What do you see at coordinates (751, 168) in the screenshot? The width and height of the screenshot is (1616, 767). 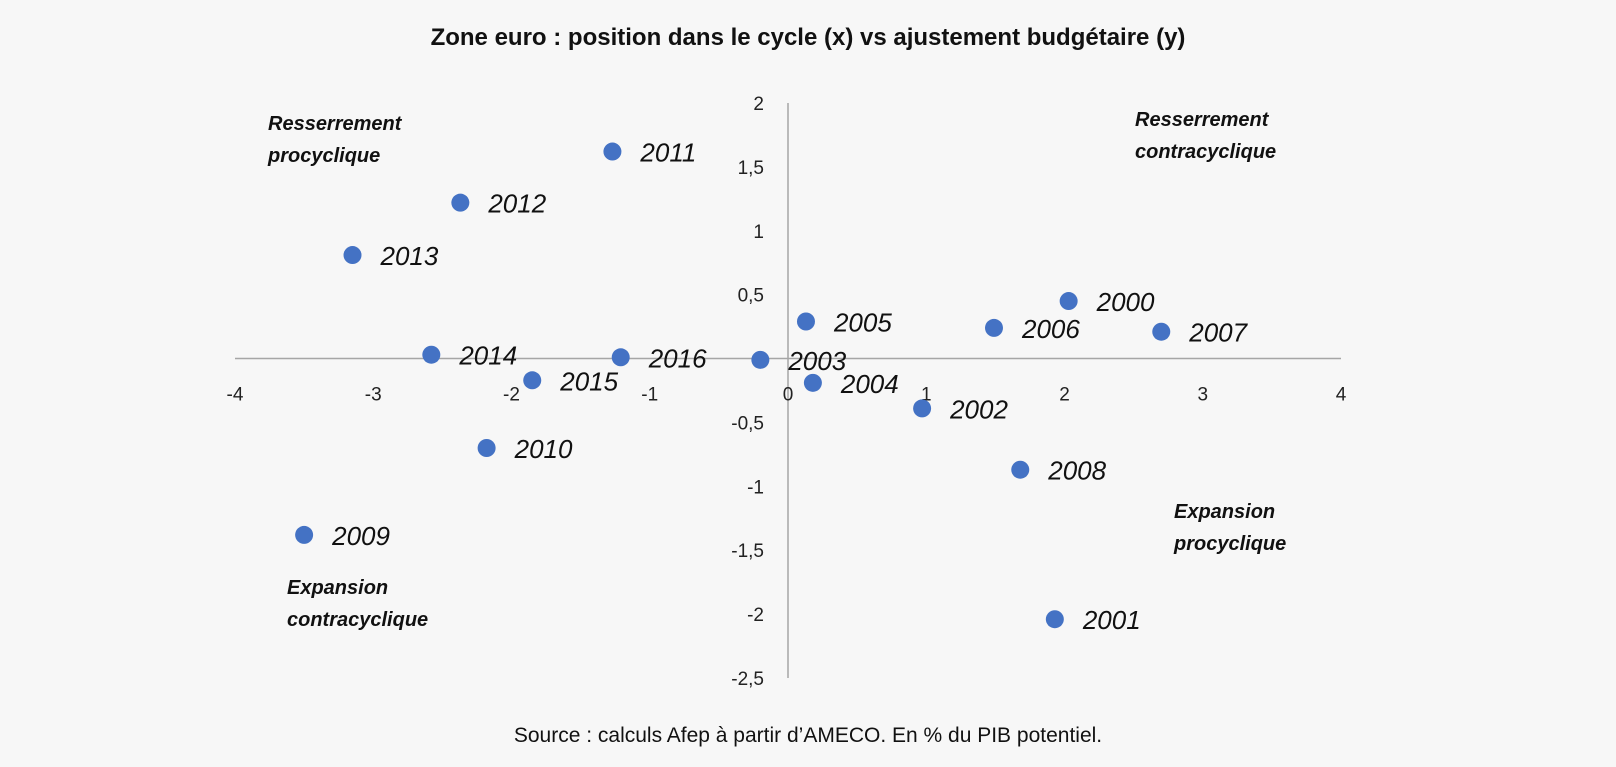 I see `y-tick-label: 1,5` at bounding box center [751, 168].